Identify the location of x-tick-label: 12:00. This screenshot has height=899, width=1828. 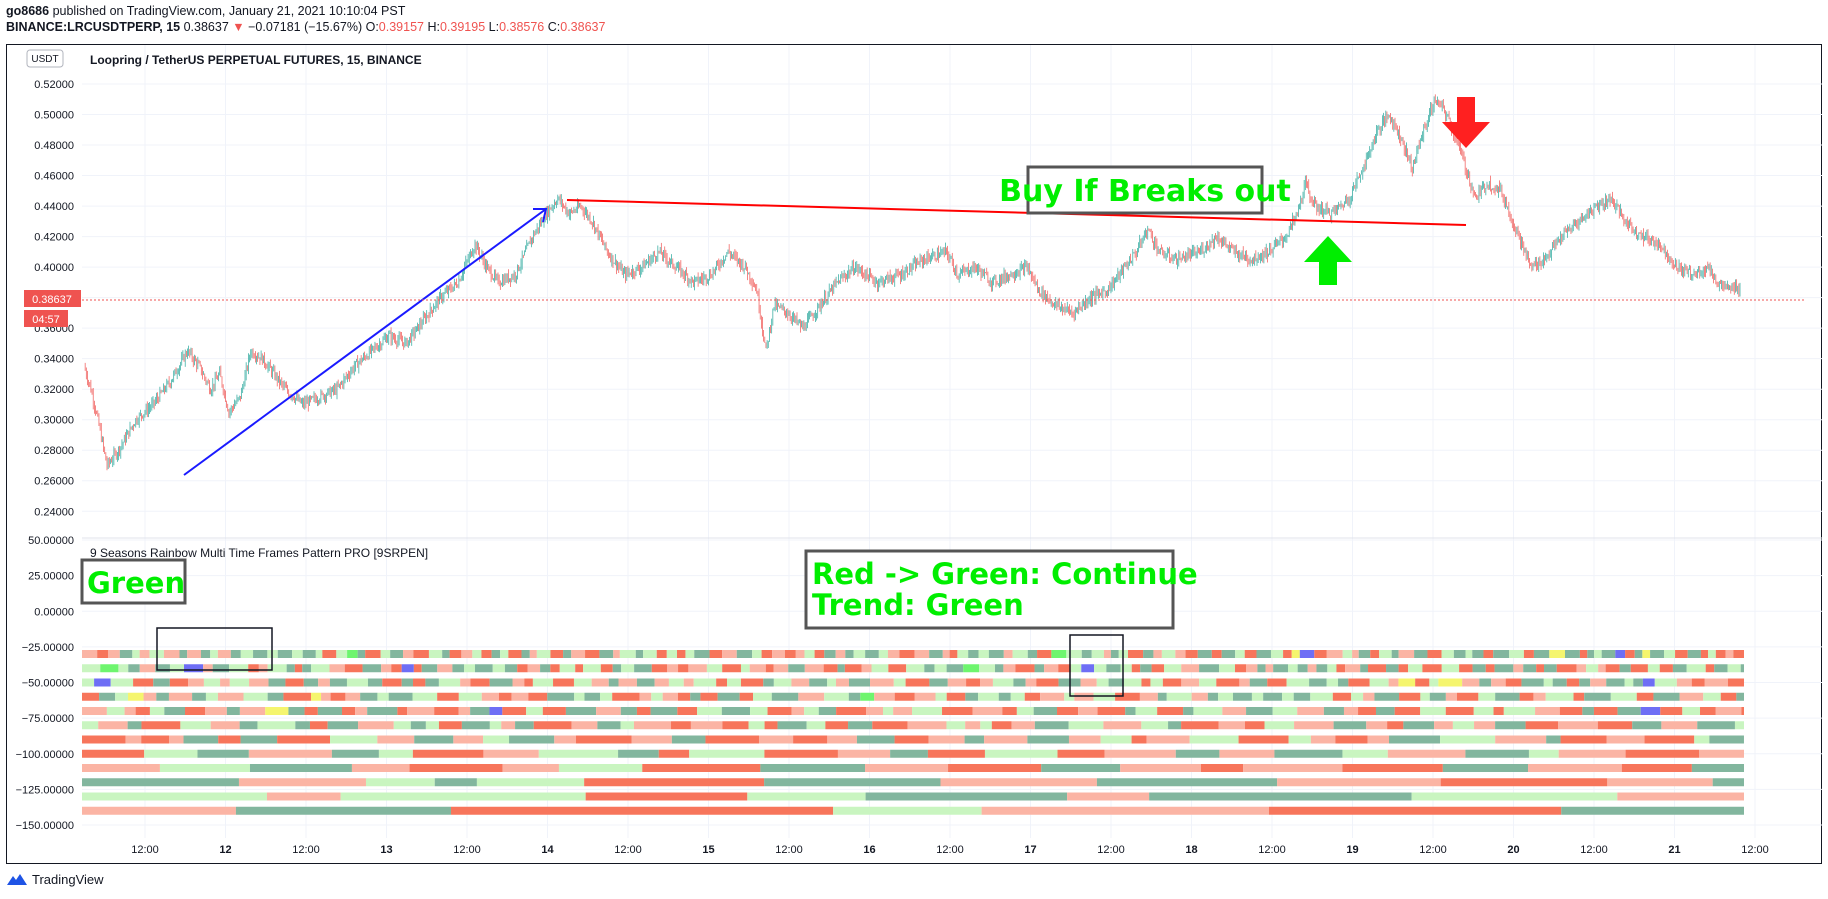
(1111, 850).